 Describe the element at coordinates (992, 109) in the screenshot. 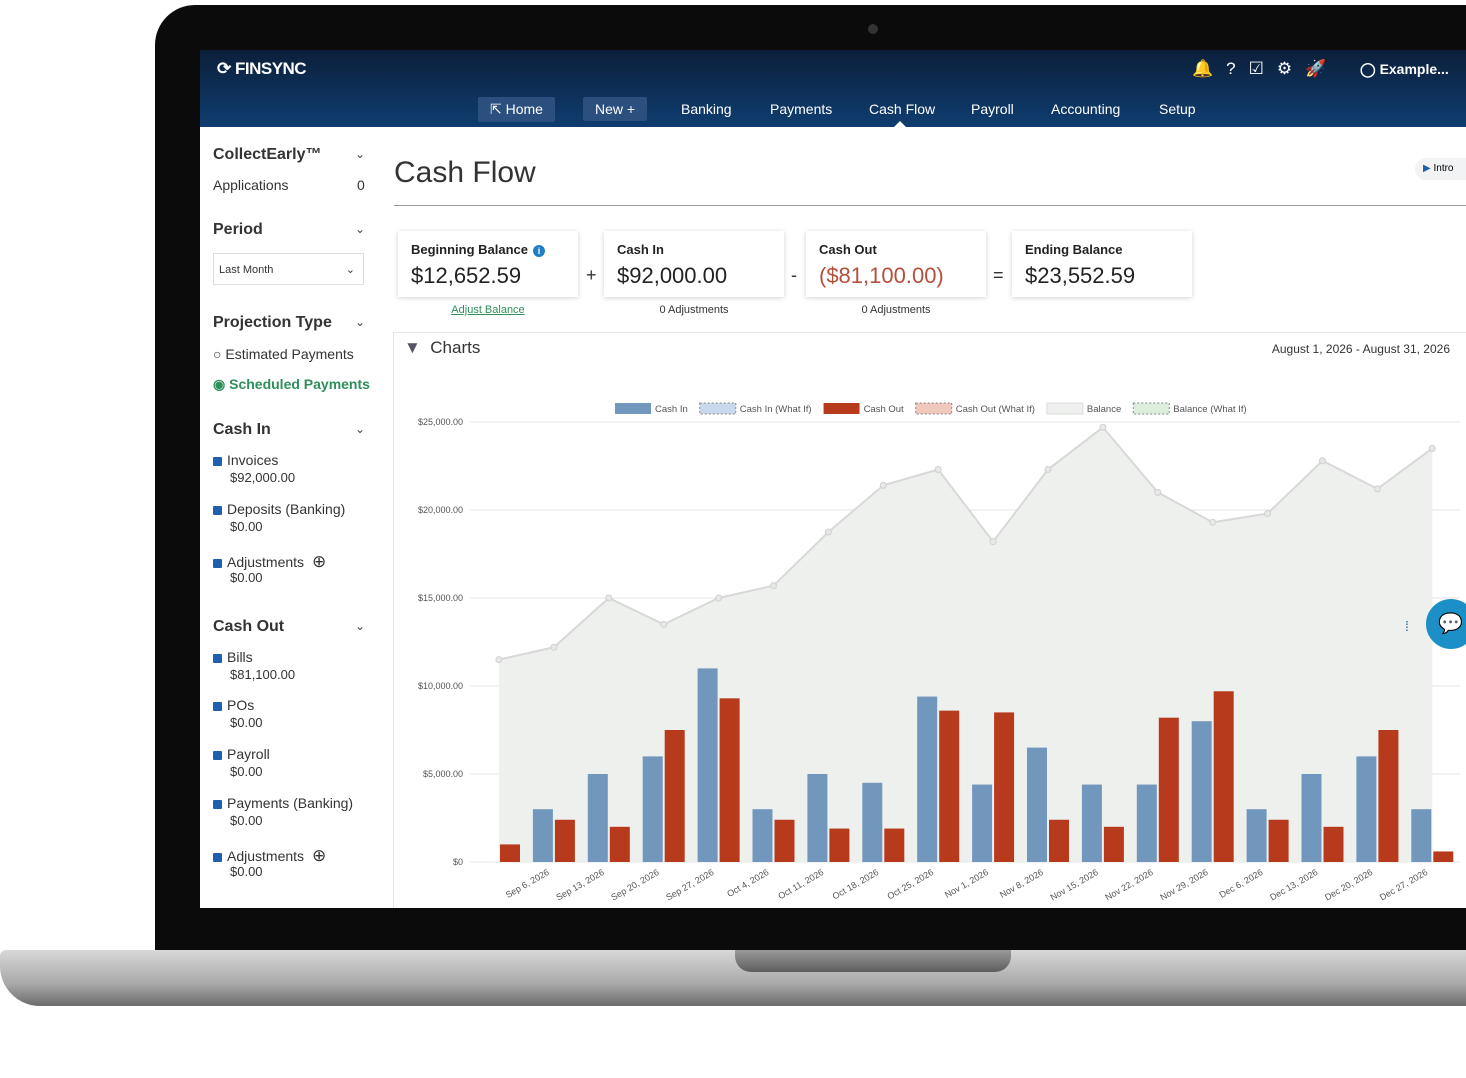

I see `nav-item: Payroll` at that location.